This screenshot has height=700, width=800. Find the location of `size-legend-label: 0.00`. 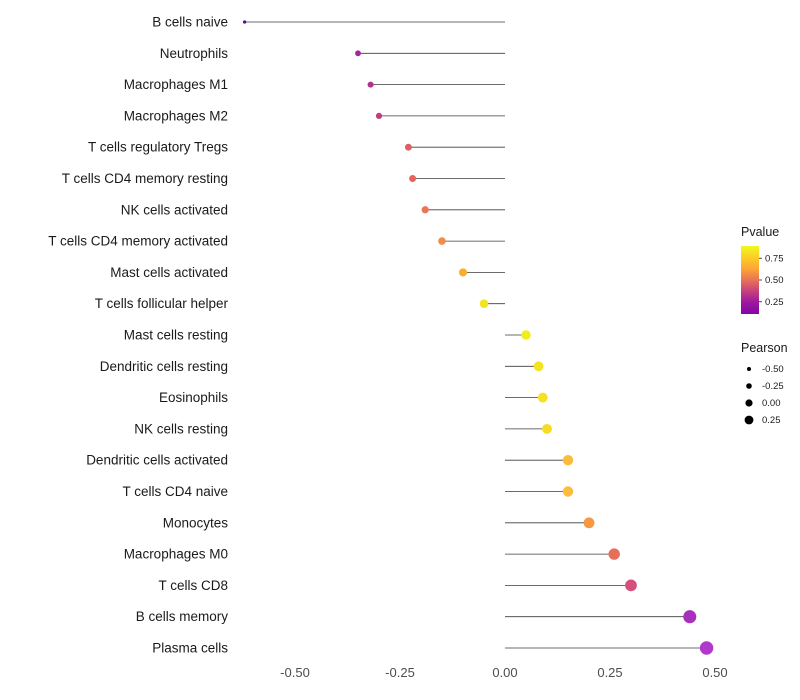

size-legend-label: 0.00 is located at coordinates (771, 403).